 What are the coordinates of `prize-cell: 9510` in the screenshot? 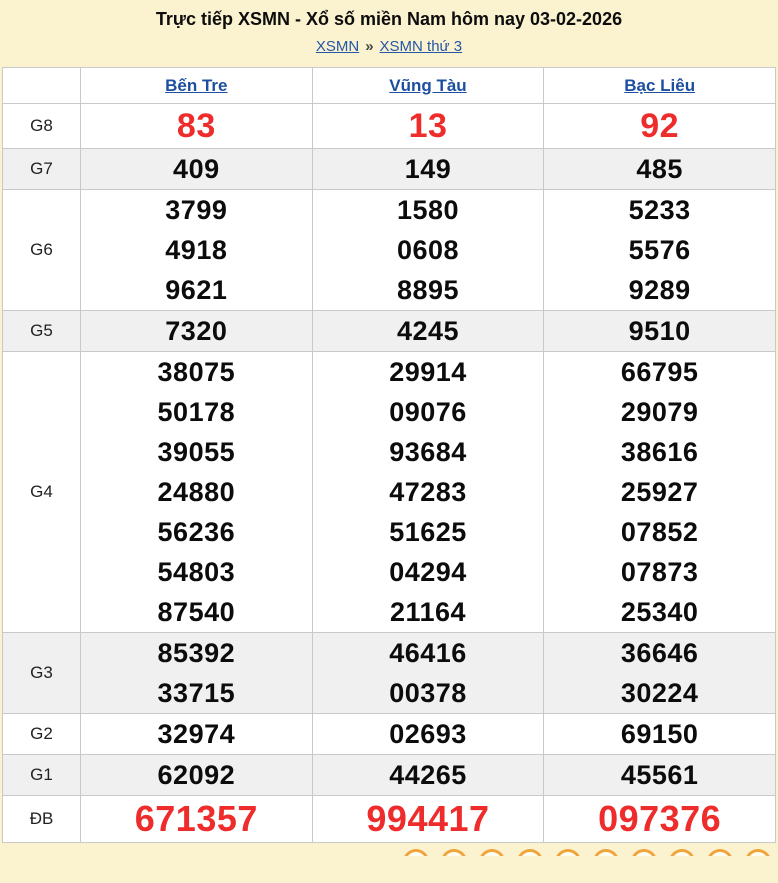 It's located at (659, 331).